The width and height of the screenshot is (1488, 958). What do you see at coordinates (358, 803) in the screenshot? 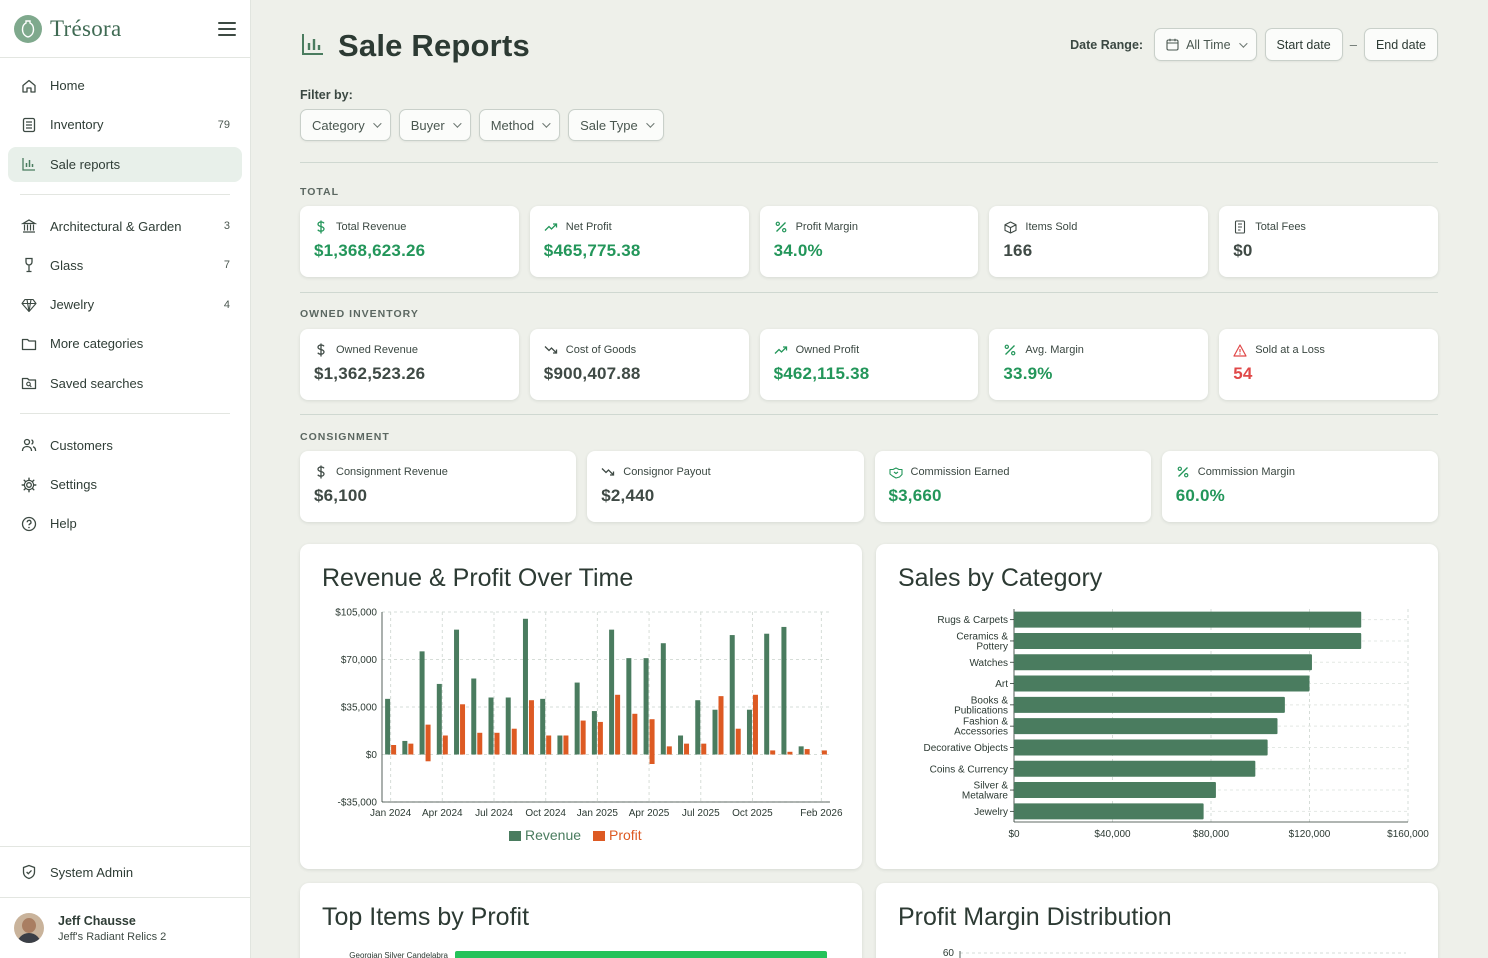
I see `y-tick-label: -$35,000` at bounding box center [358, 803].